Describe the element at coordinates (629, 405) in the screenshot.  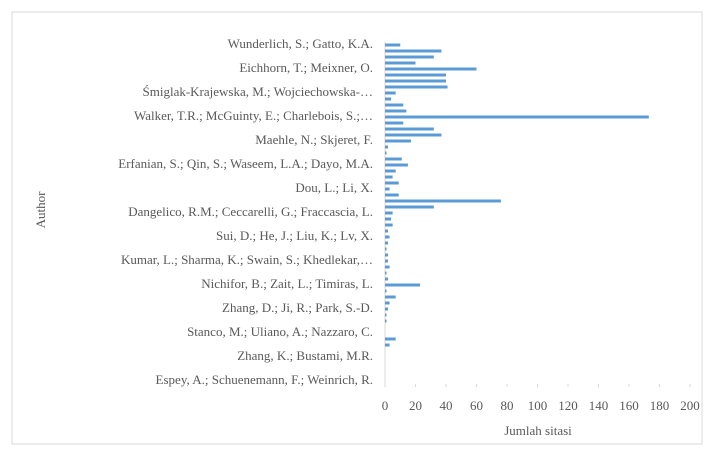
I see `x-tick-label: 160` at that location.